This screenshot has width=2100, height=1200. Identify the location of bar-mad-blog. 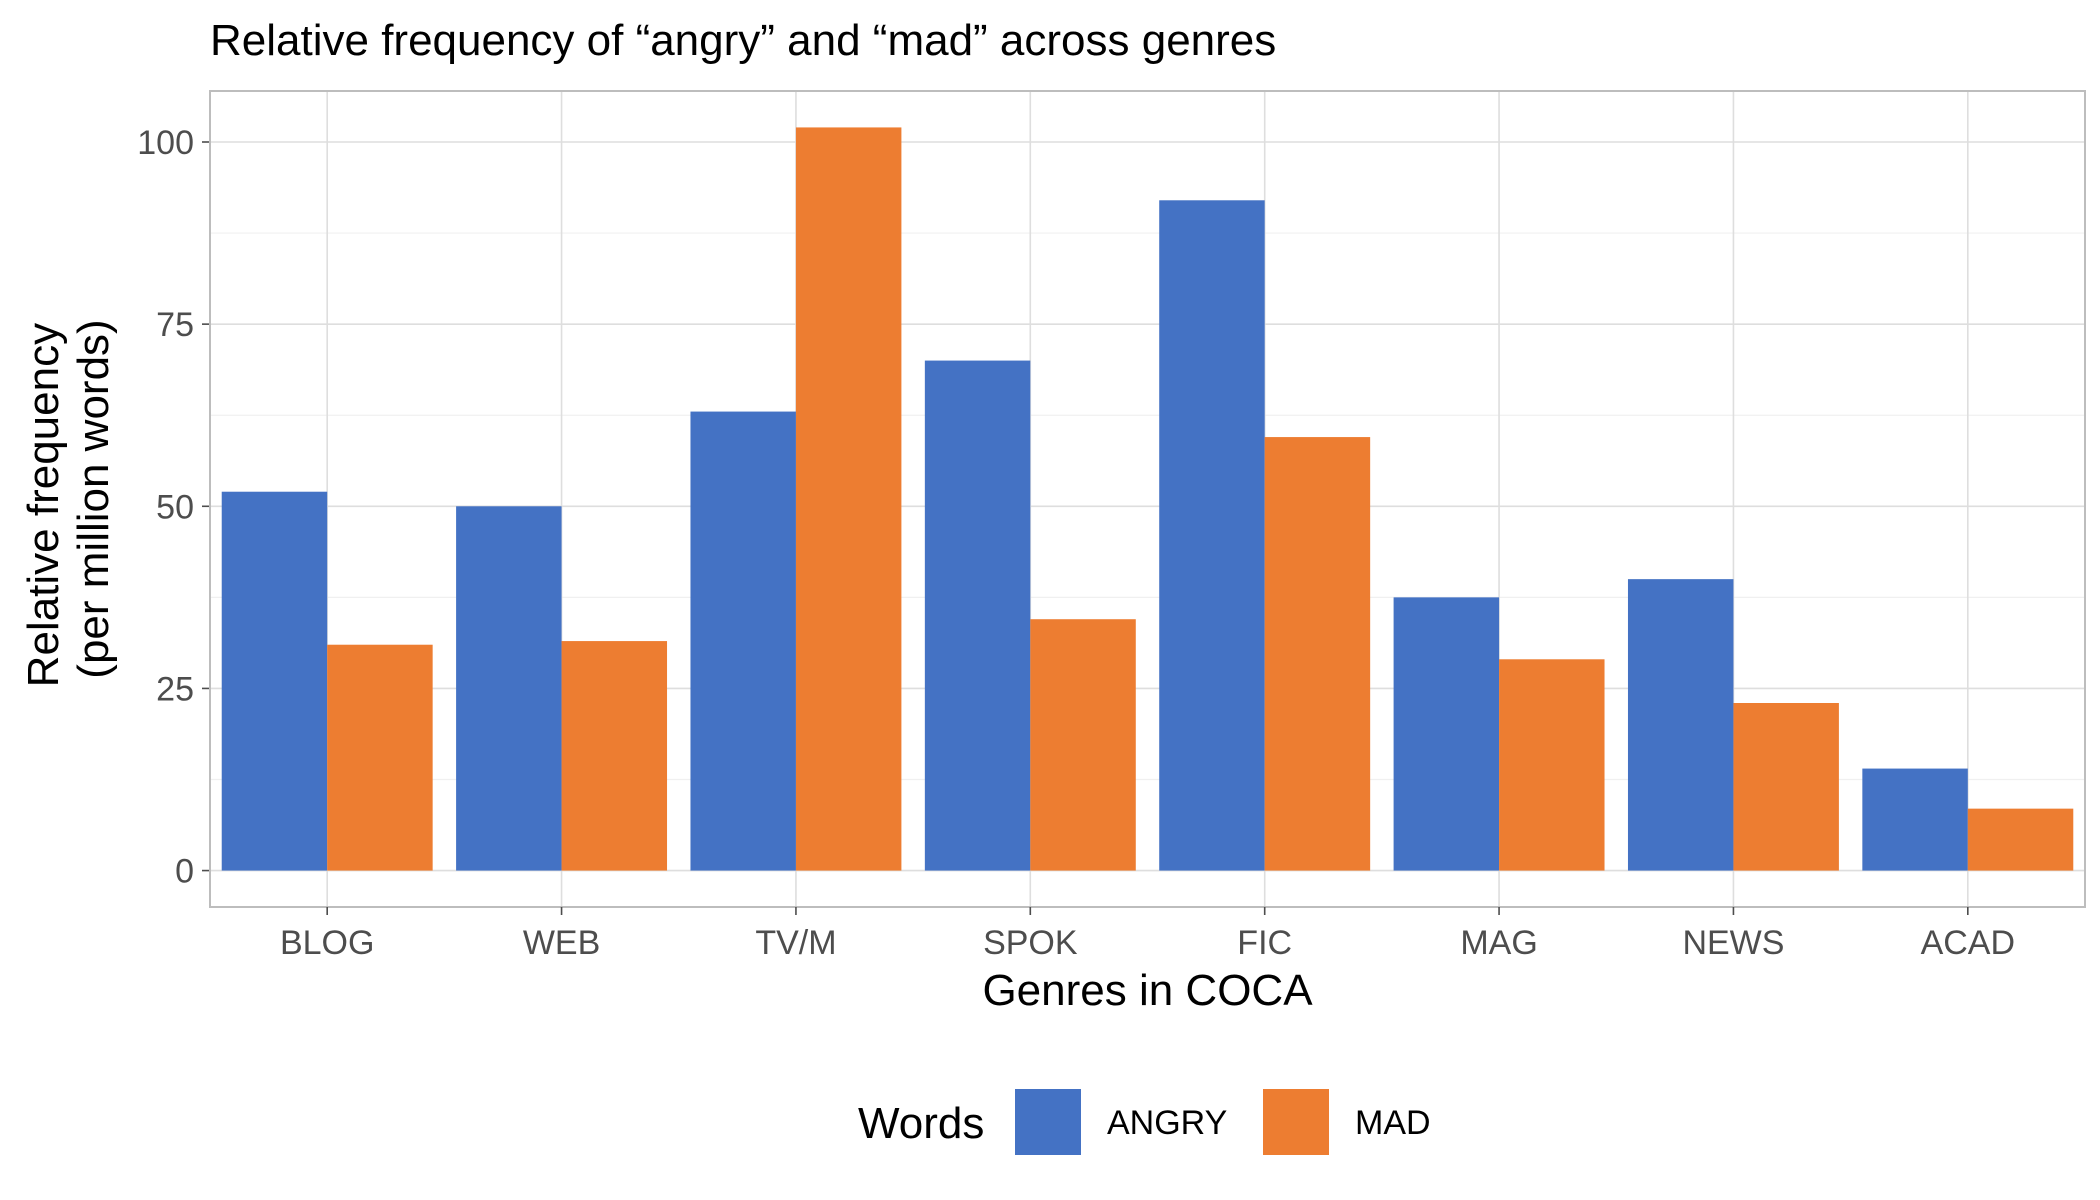
(380, 757).